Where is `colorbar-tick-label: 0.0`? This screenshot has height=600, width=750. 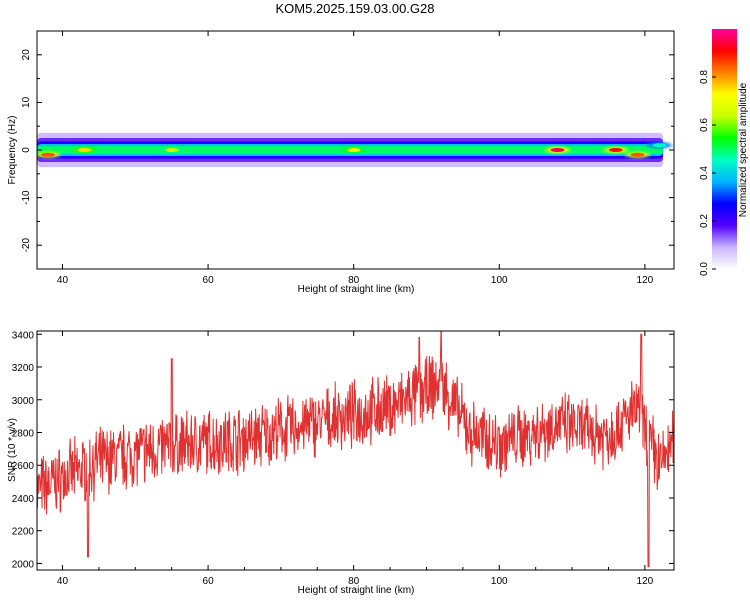
colorbar-tick-label: 0.0 is located at coordinates (704, 269).